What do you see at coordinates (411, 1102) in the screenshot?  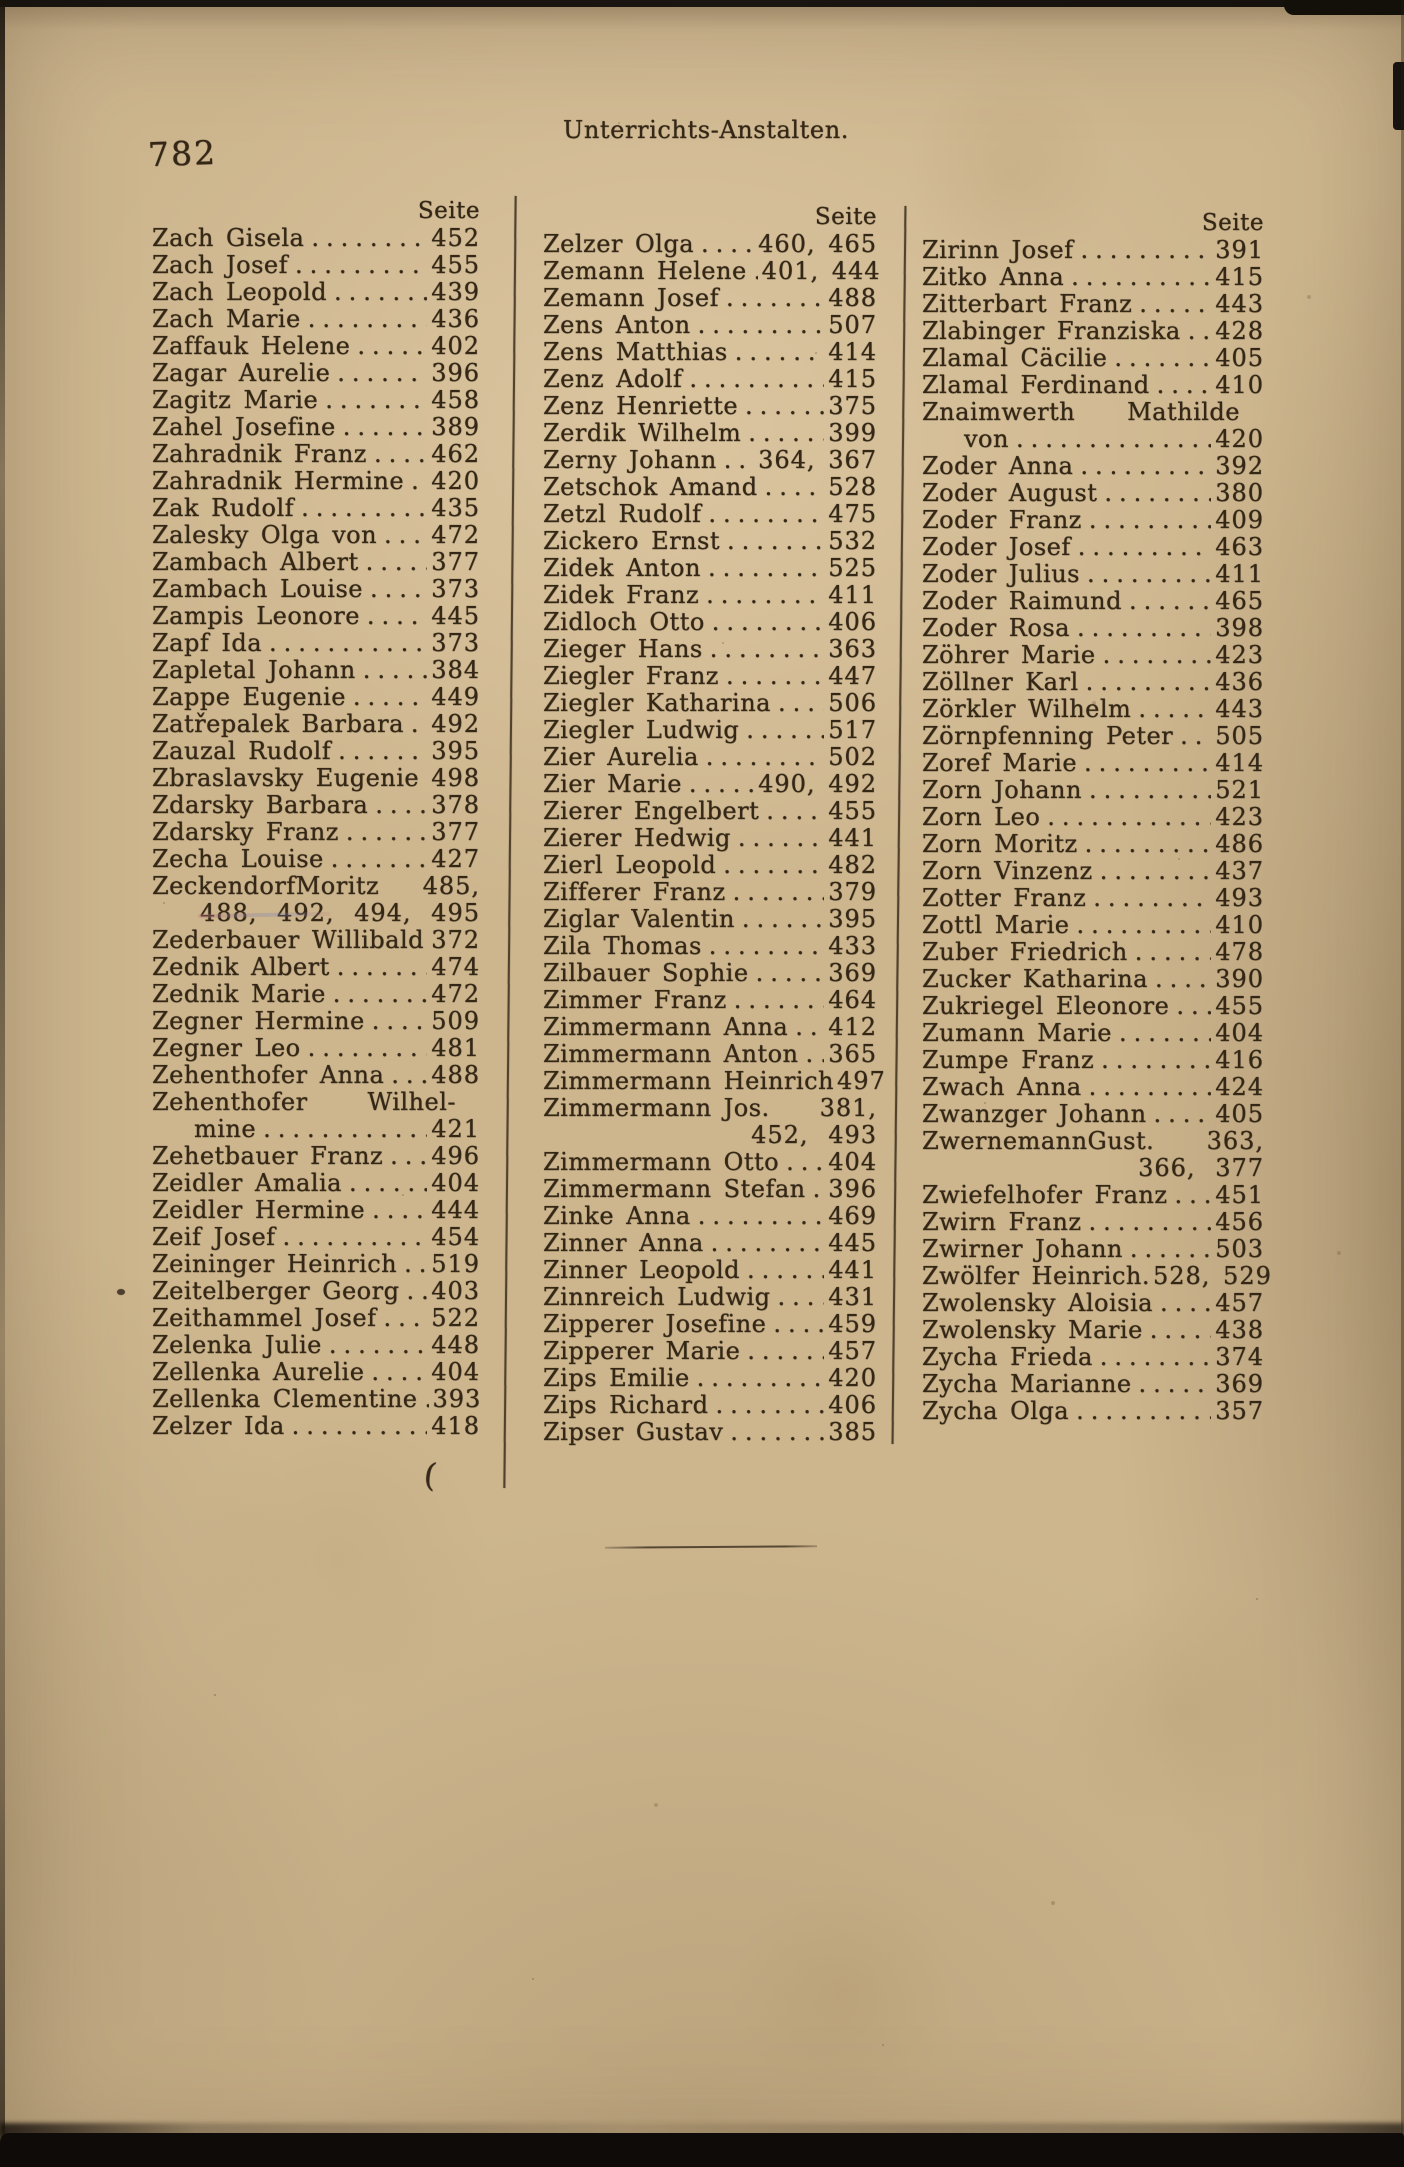 I see `entry-name: Wilhel-` at bounding box center [411, 1102].